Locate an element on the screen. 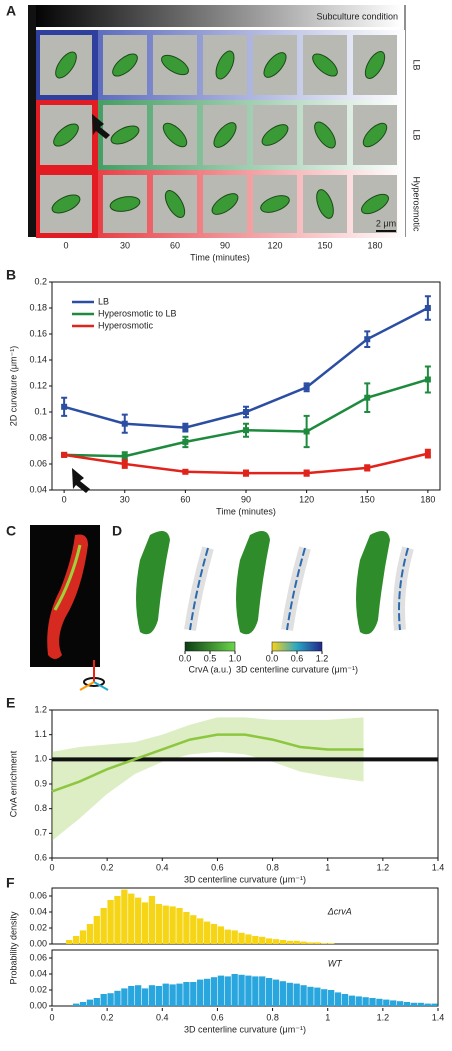 The image size is (452, 1051). x-tick-label: 90 is located at coordinates (246, 499).